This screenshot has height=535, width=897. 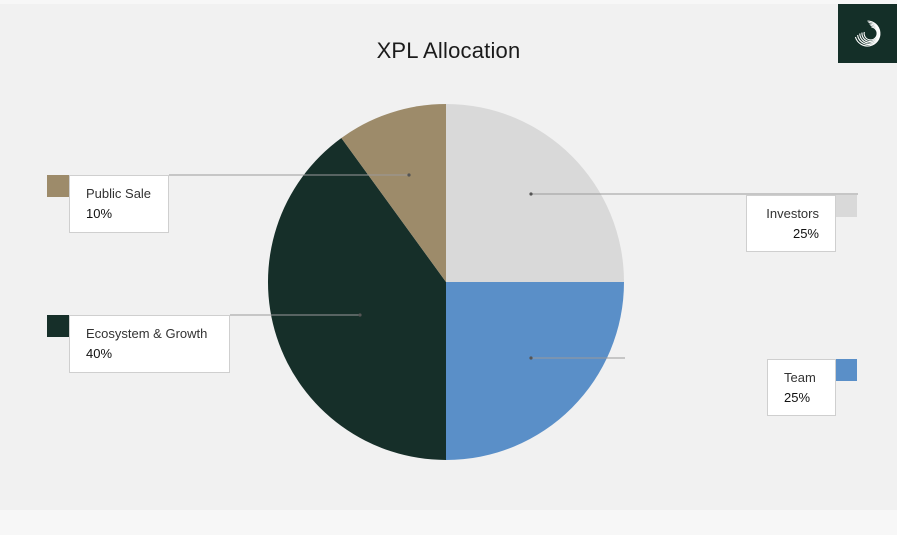 What do you see at coordinates (535, 193) in the screenshot?
I see `pie-slice-investors` at bounding box center [535, 193].